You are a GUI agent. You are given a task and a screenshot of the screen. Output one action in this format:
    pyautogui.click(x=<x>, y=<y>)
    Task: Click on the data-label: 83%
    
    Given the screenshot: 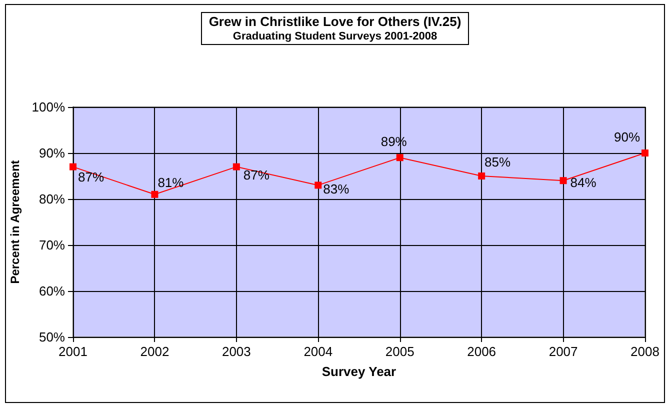 What is the action you would take?
    pyautogui.click(x=336, y=189)
    